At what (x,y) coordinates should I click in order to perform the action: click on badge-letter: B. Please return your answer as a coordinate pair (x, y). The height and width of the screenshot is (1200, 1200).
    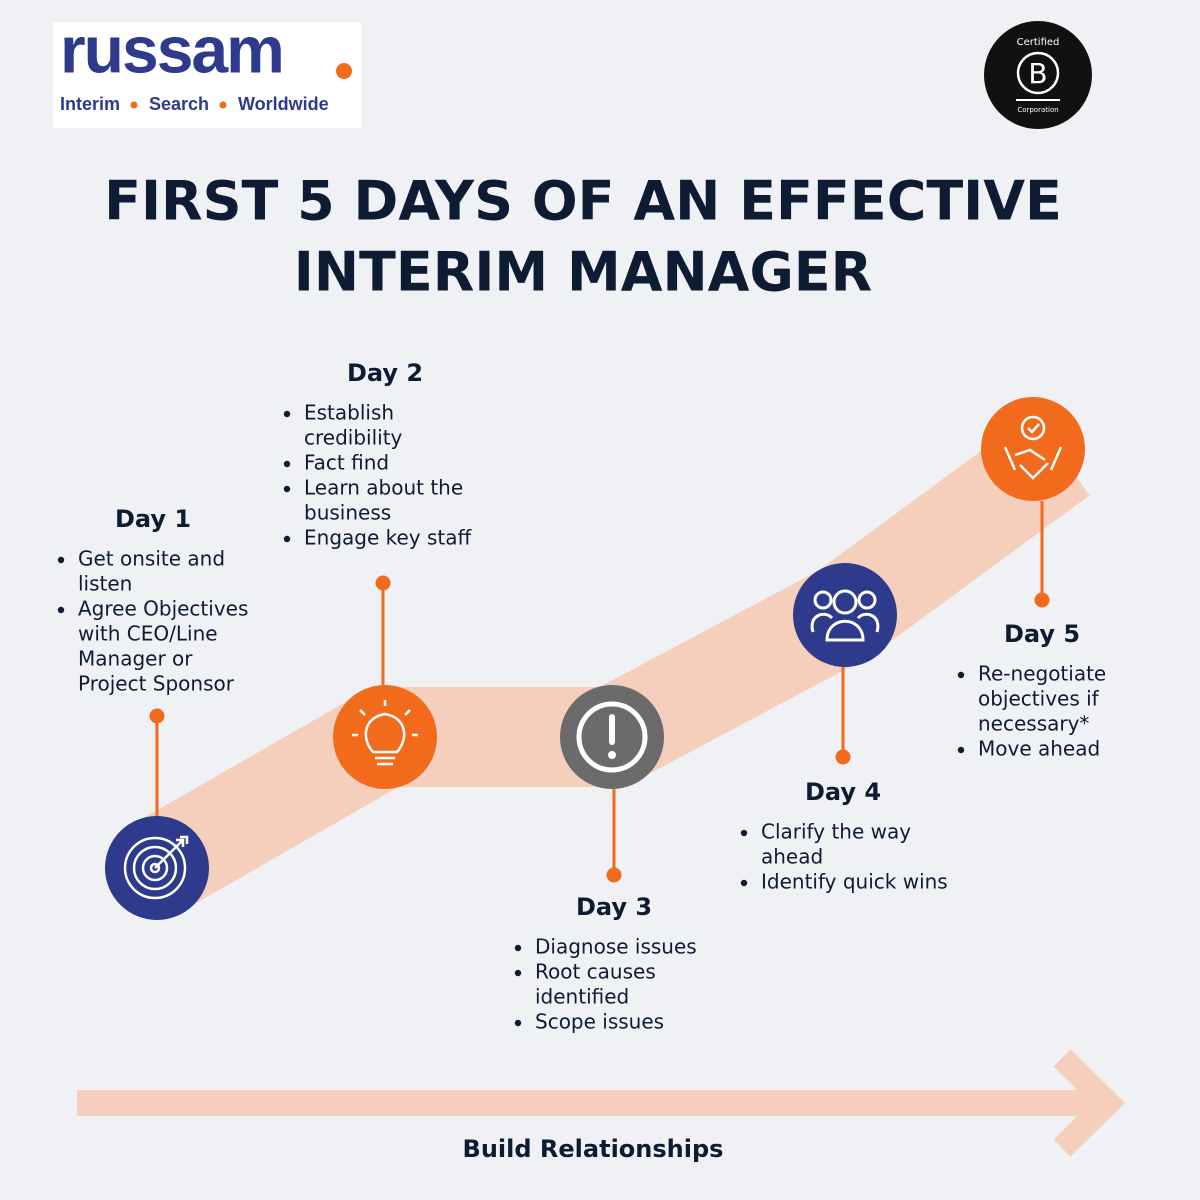
    Looking at the image, I should click on (1037, 73).